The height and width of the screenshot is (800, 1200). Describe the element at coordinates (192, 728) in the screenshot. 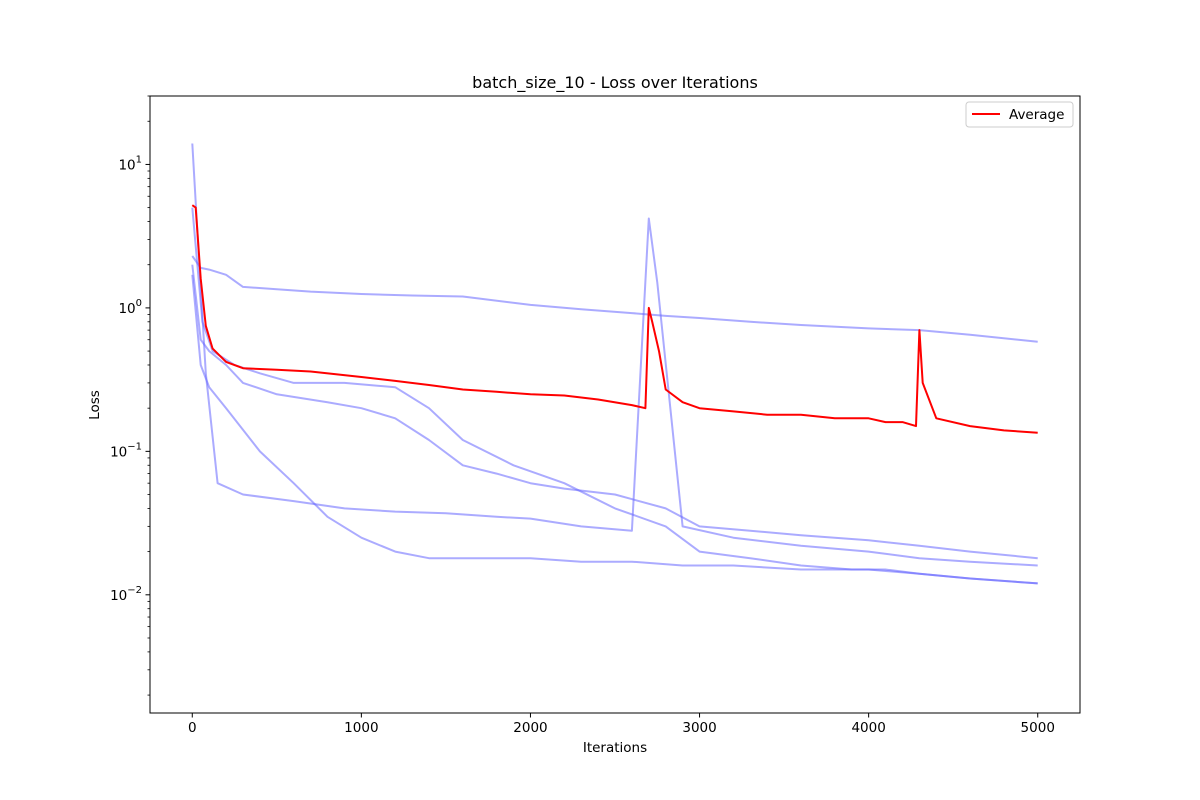

I see `x-tick-label: 0` at that location.